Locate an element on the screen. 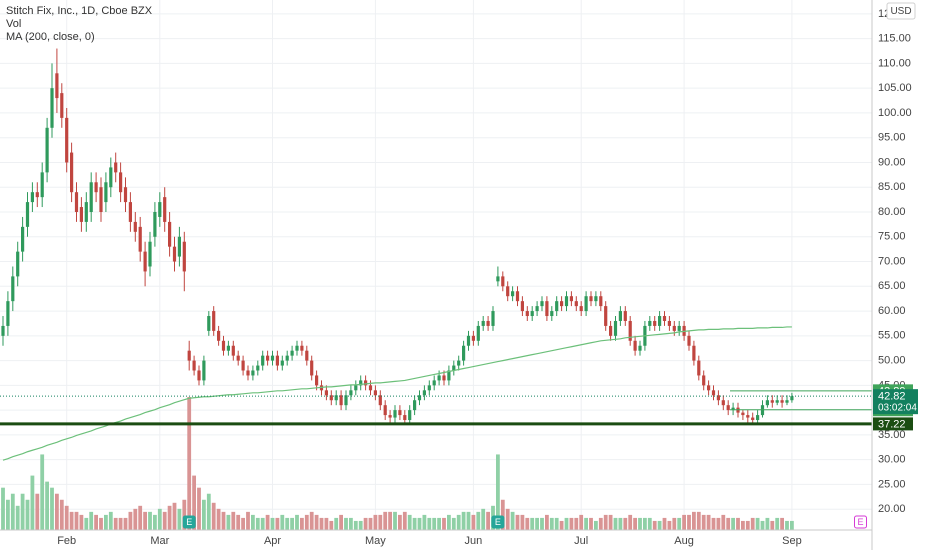 Image resolution: width=932 pixels, height=550 pixels. y-tick-label: 75.00 is located at coordinates (892, 237).